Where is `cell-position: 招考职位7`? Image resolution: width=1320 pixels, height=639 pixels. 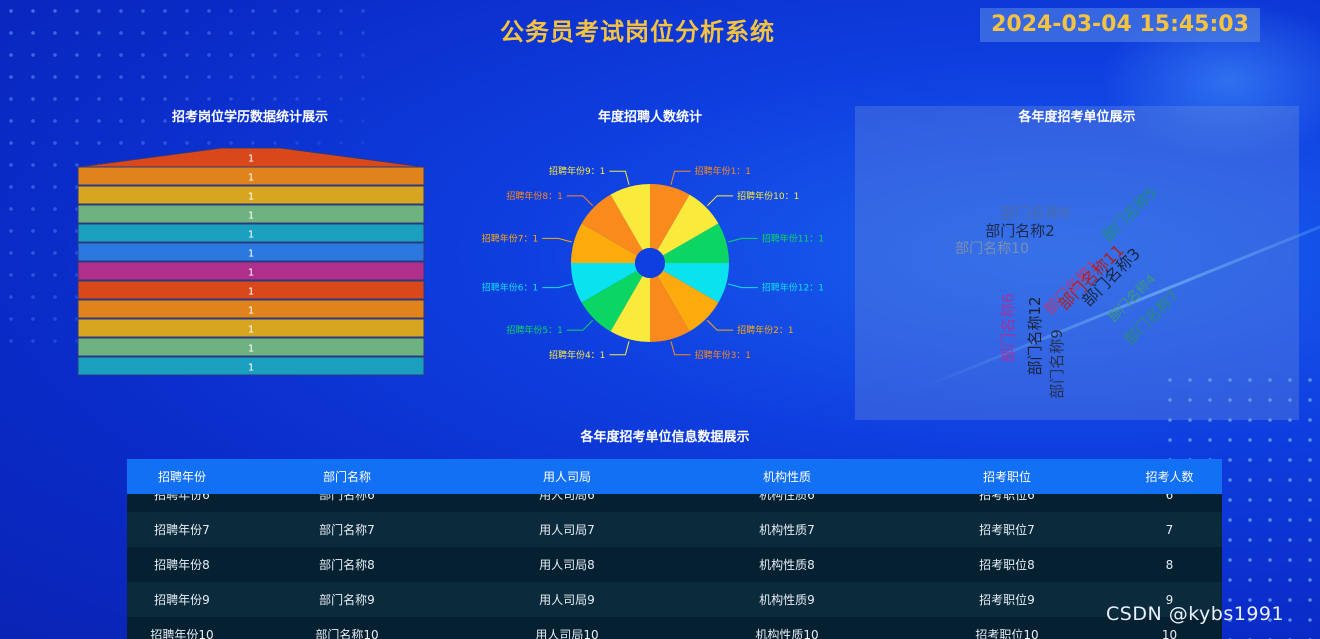 cell-position: 招考职位7 is located at coordinates (1007, 530).